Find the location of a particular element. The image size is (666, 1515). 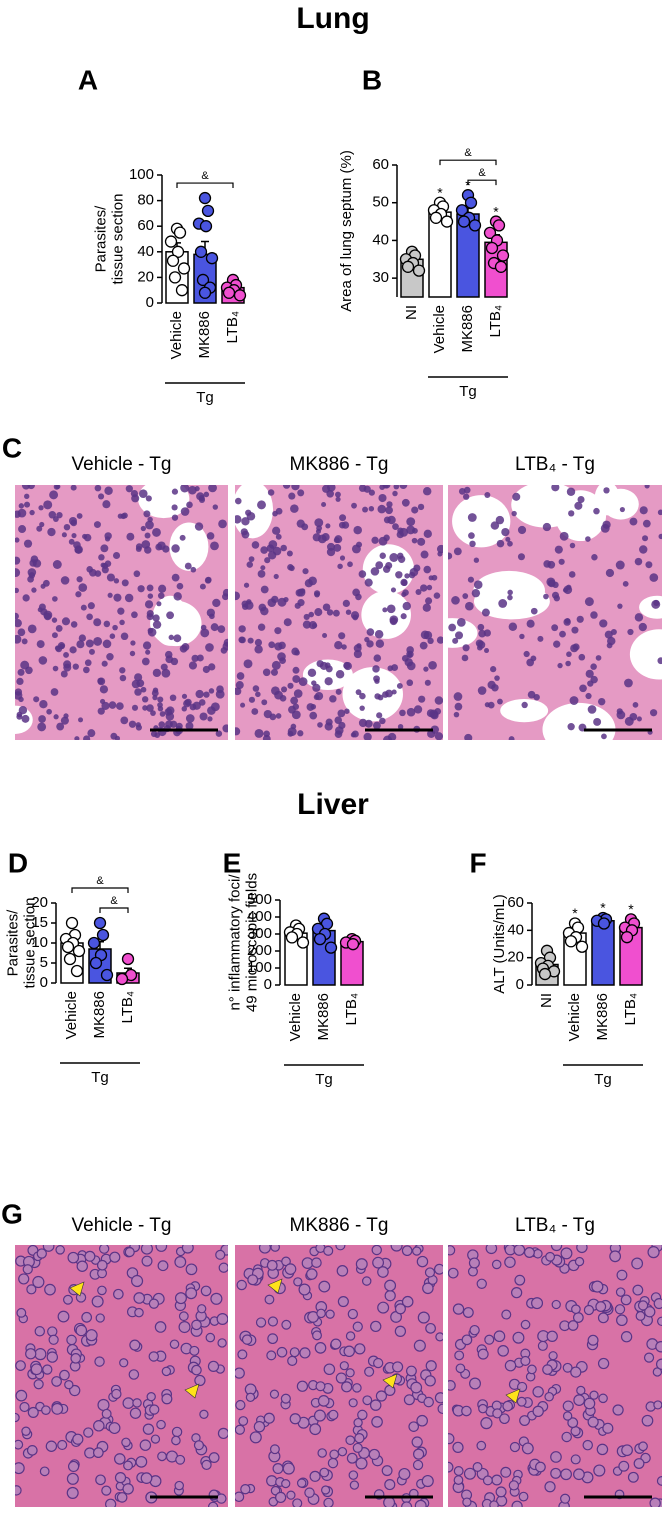

y-tick-label: 0 is located at coordinates (150, 302).